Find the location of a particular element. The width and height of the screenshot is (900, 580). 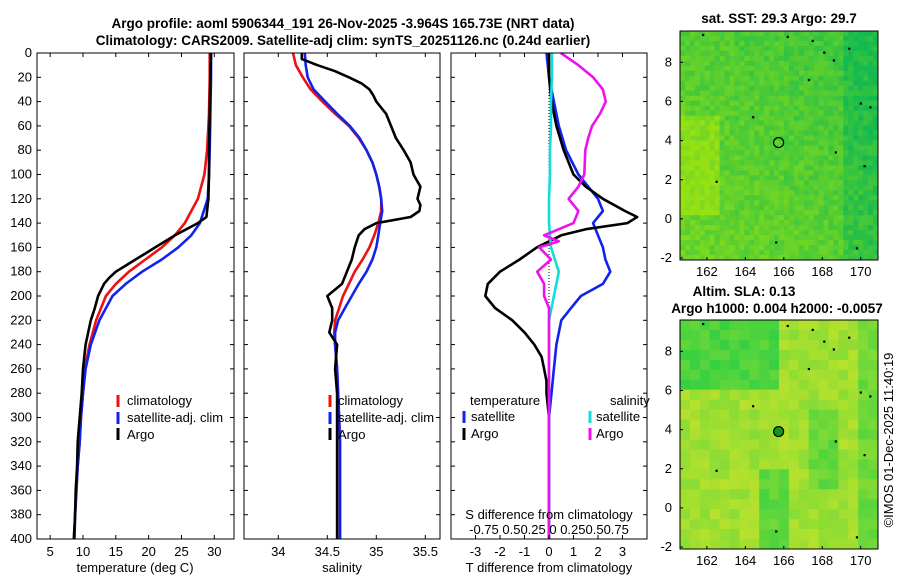

depth-tick-label: 320 is located at coordinates (21, 441).